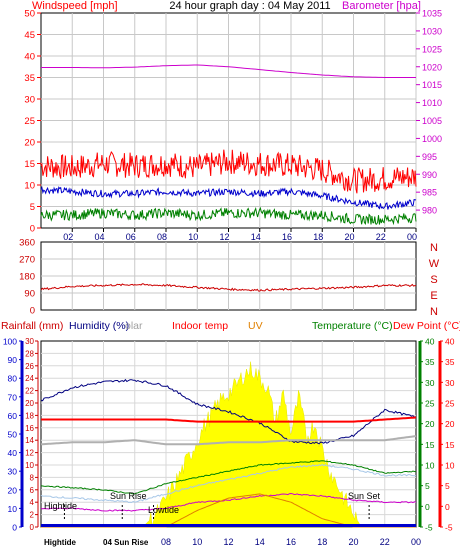  Describe the element at coordinates (426, 326) in the screenshot. I see `legend-dew-point: Dew Point (°C)` at that location.